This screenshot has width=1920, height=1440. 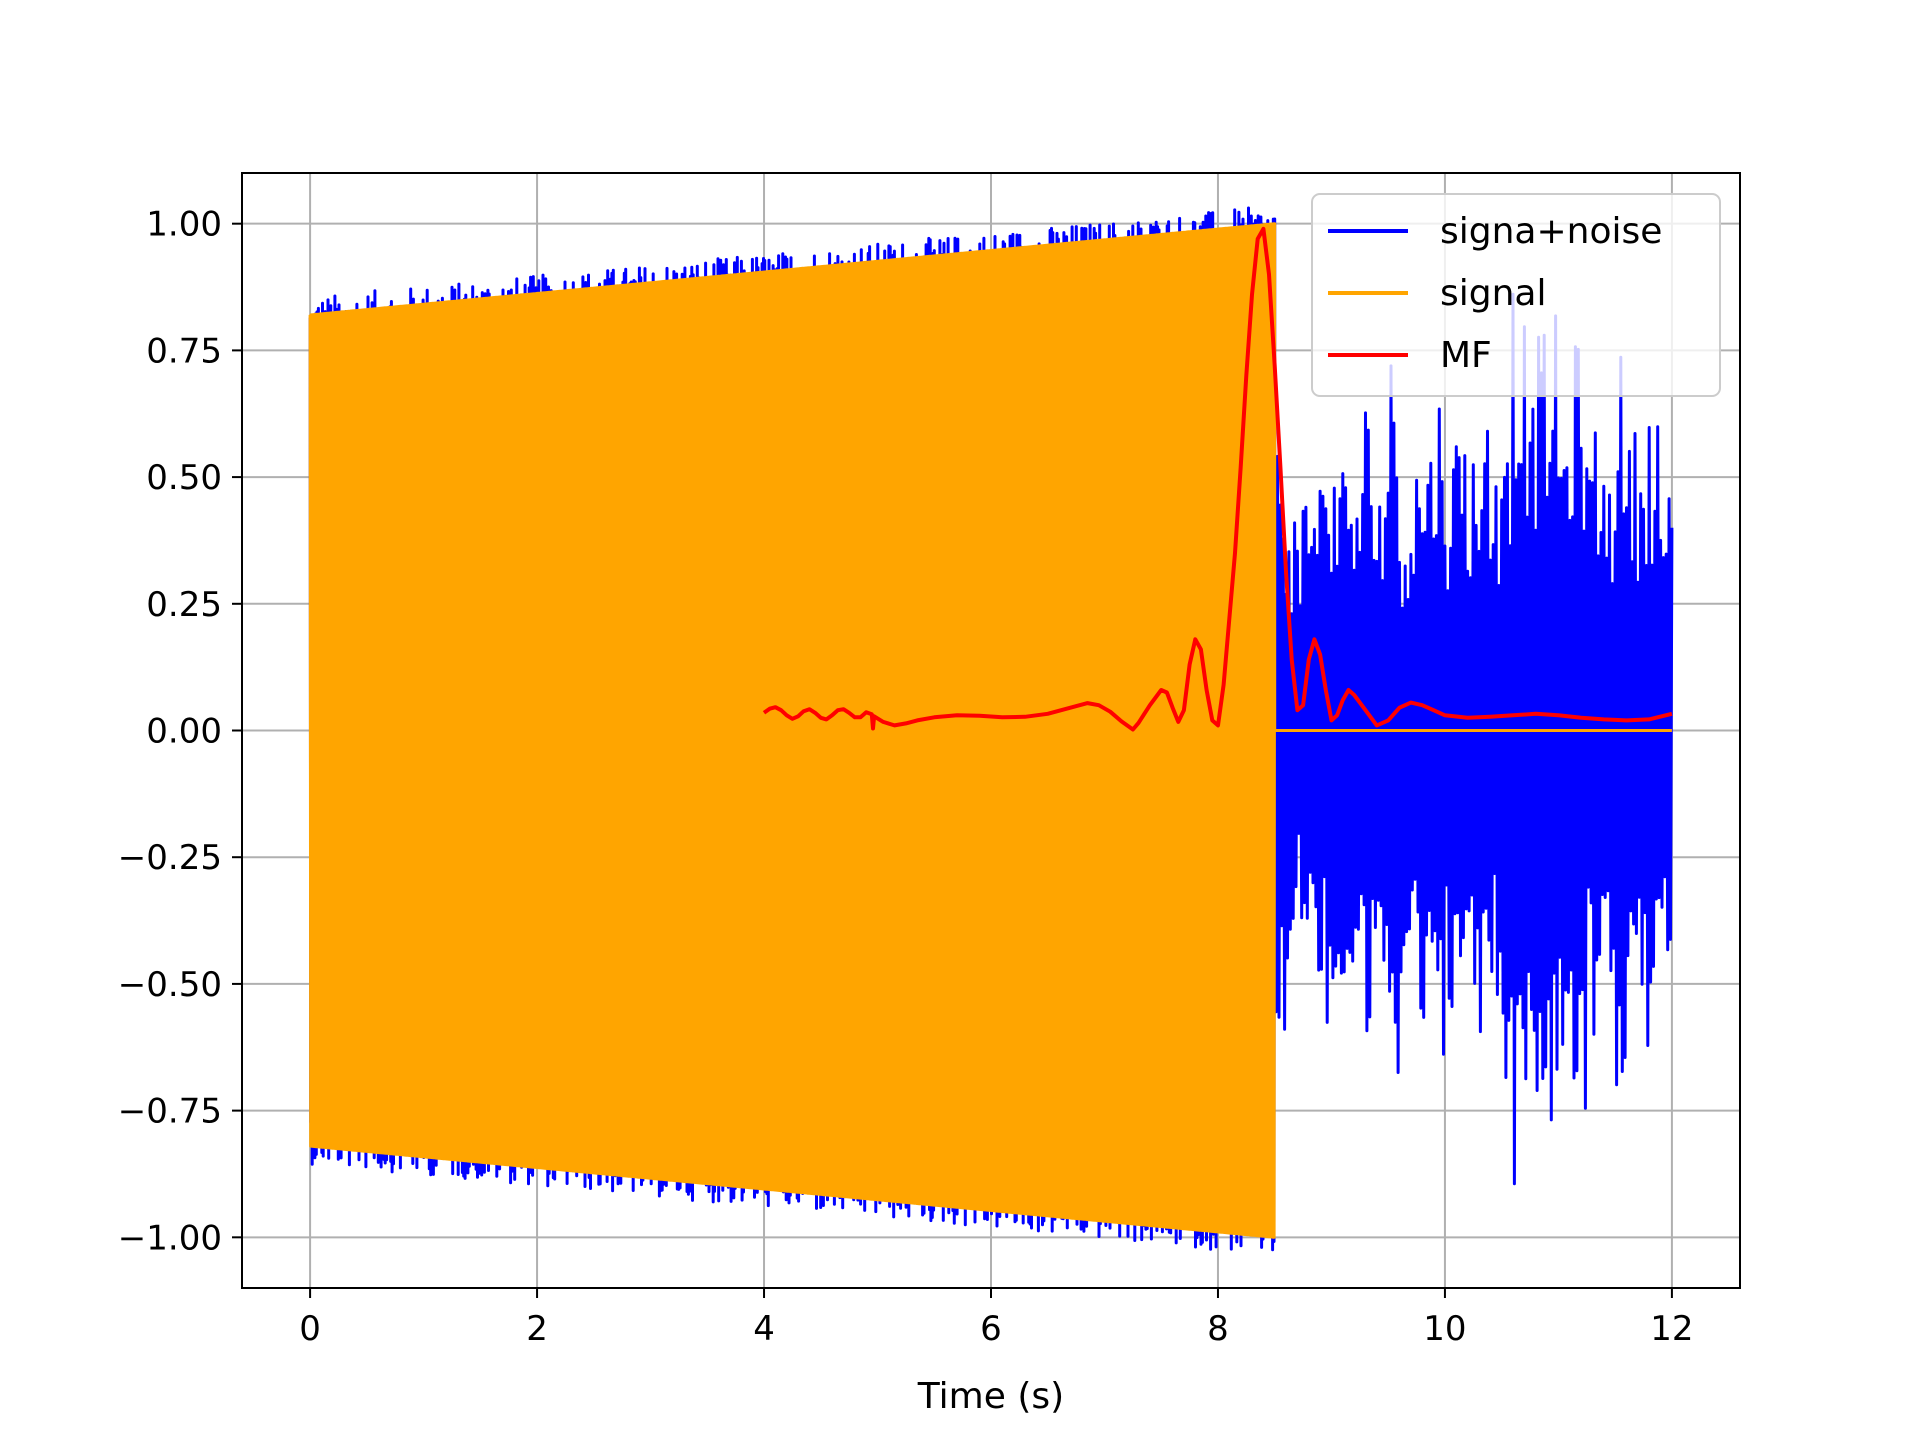 I want to click on legend: signa+noise signal MF, so click(x=1516, y=295).